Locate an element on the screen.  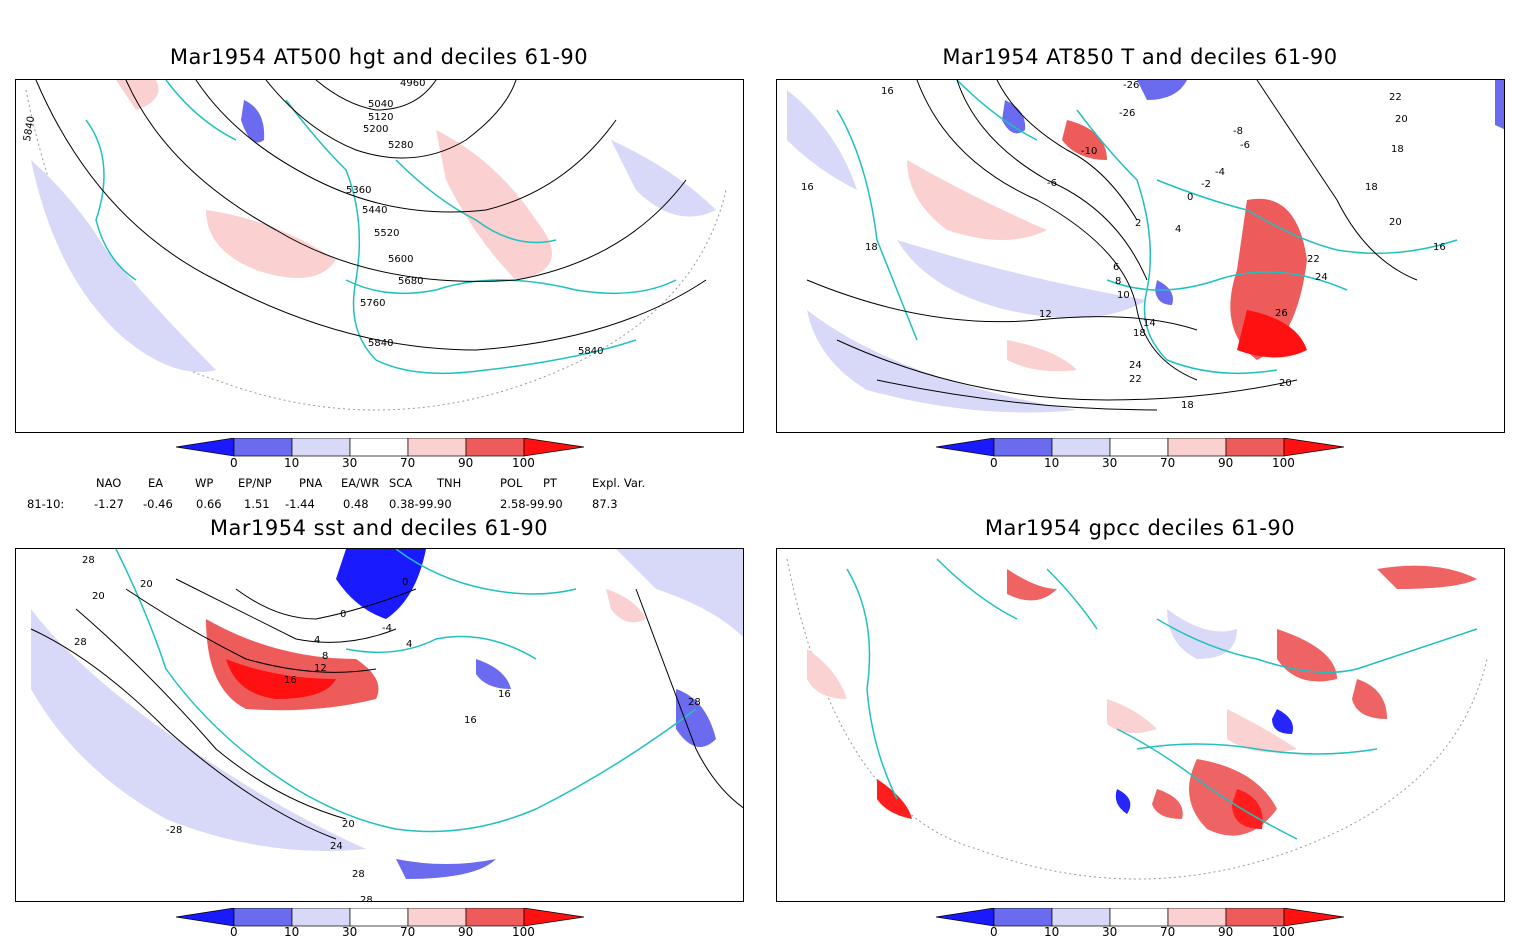
index-value: 87.3 is located at coordinates (605, 504).